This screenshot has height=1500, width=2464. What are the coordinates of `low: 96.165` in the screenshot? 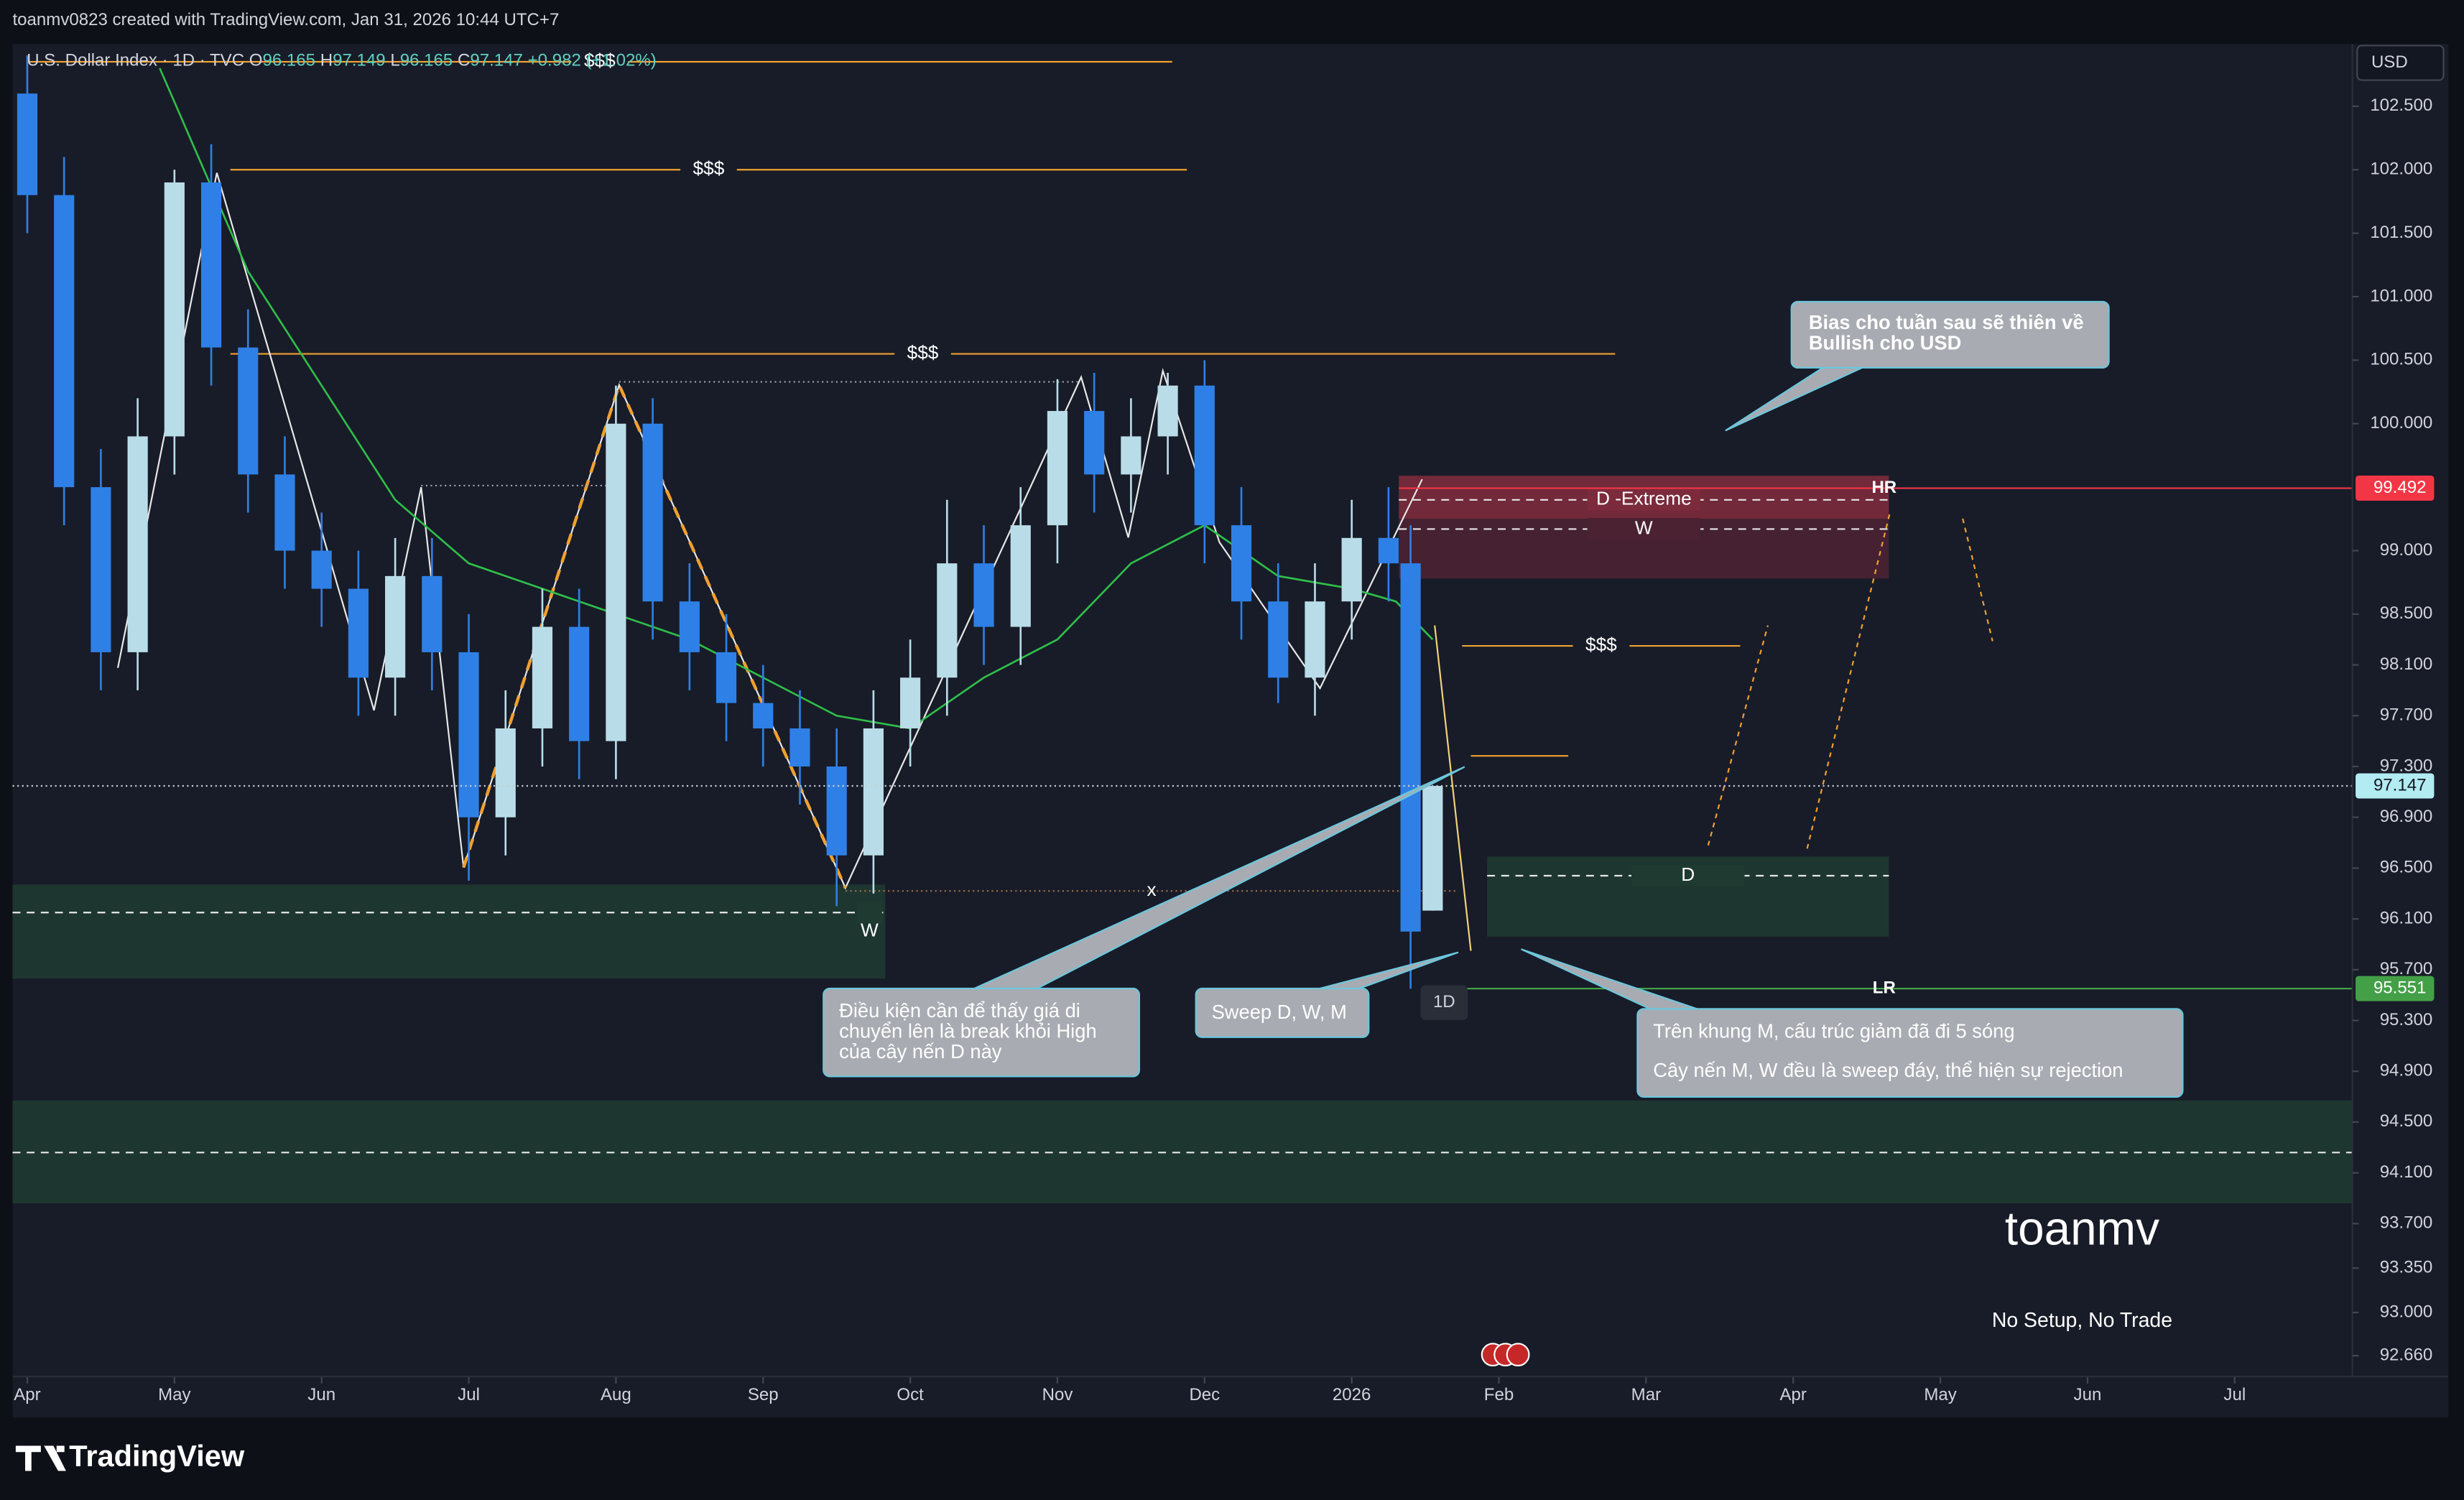 It's located at (426, 60).